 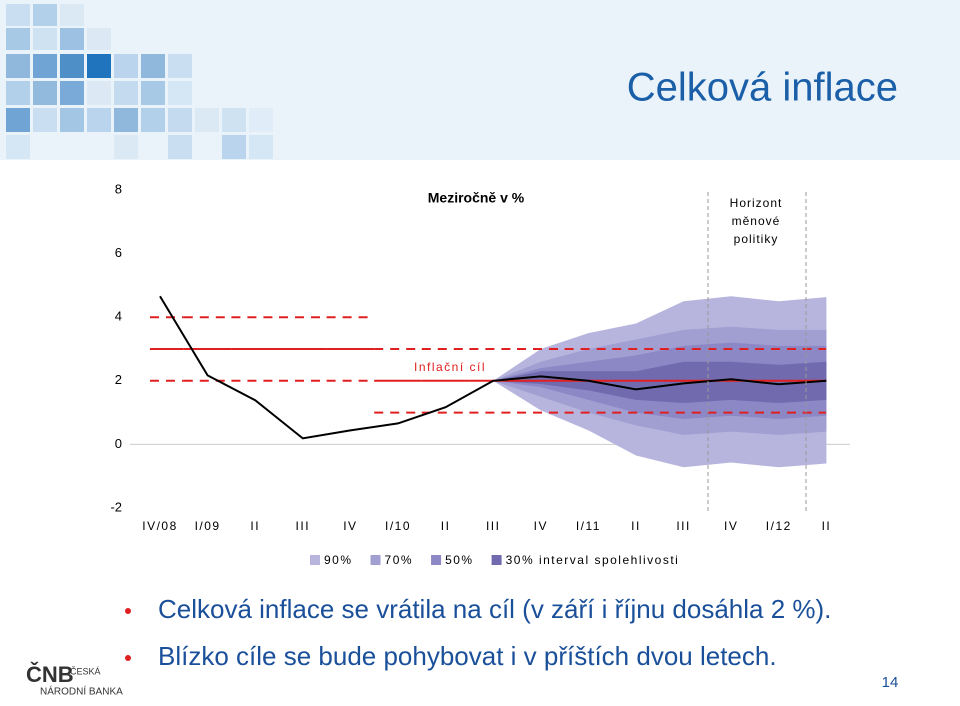 What do you see at coordinates (160, 526) in the screenshot?
I see `x-tick-label: IV/08` at bounding box center [160, 526].